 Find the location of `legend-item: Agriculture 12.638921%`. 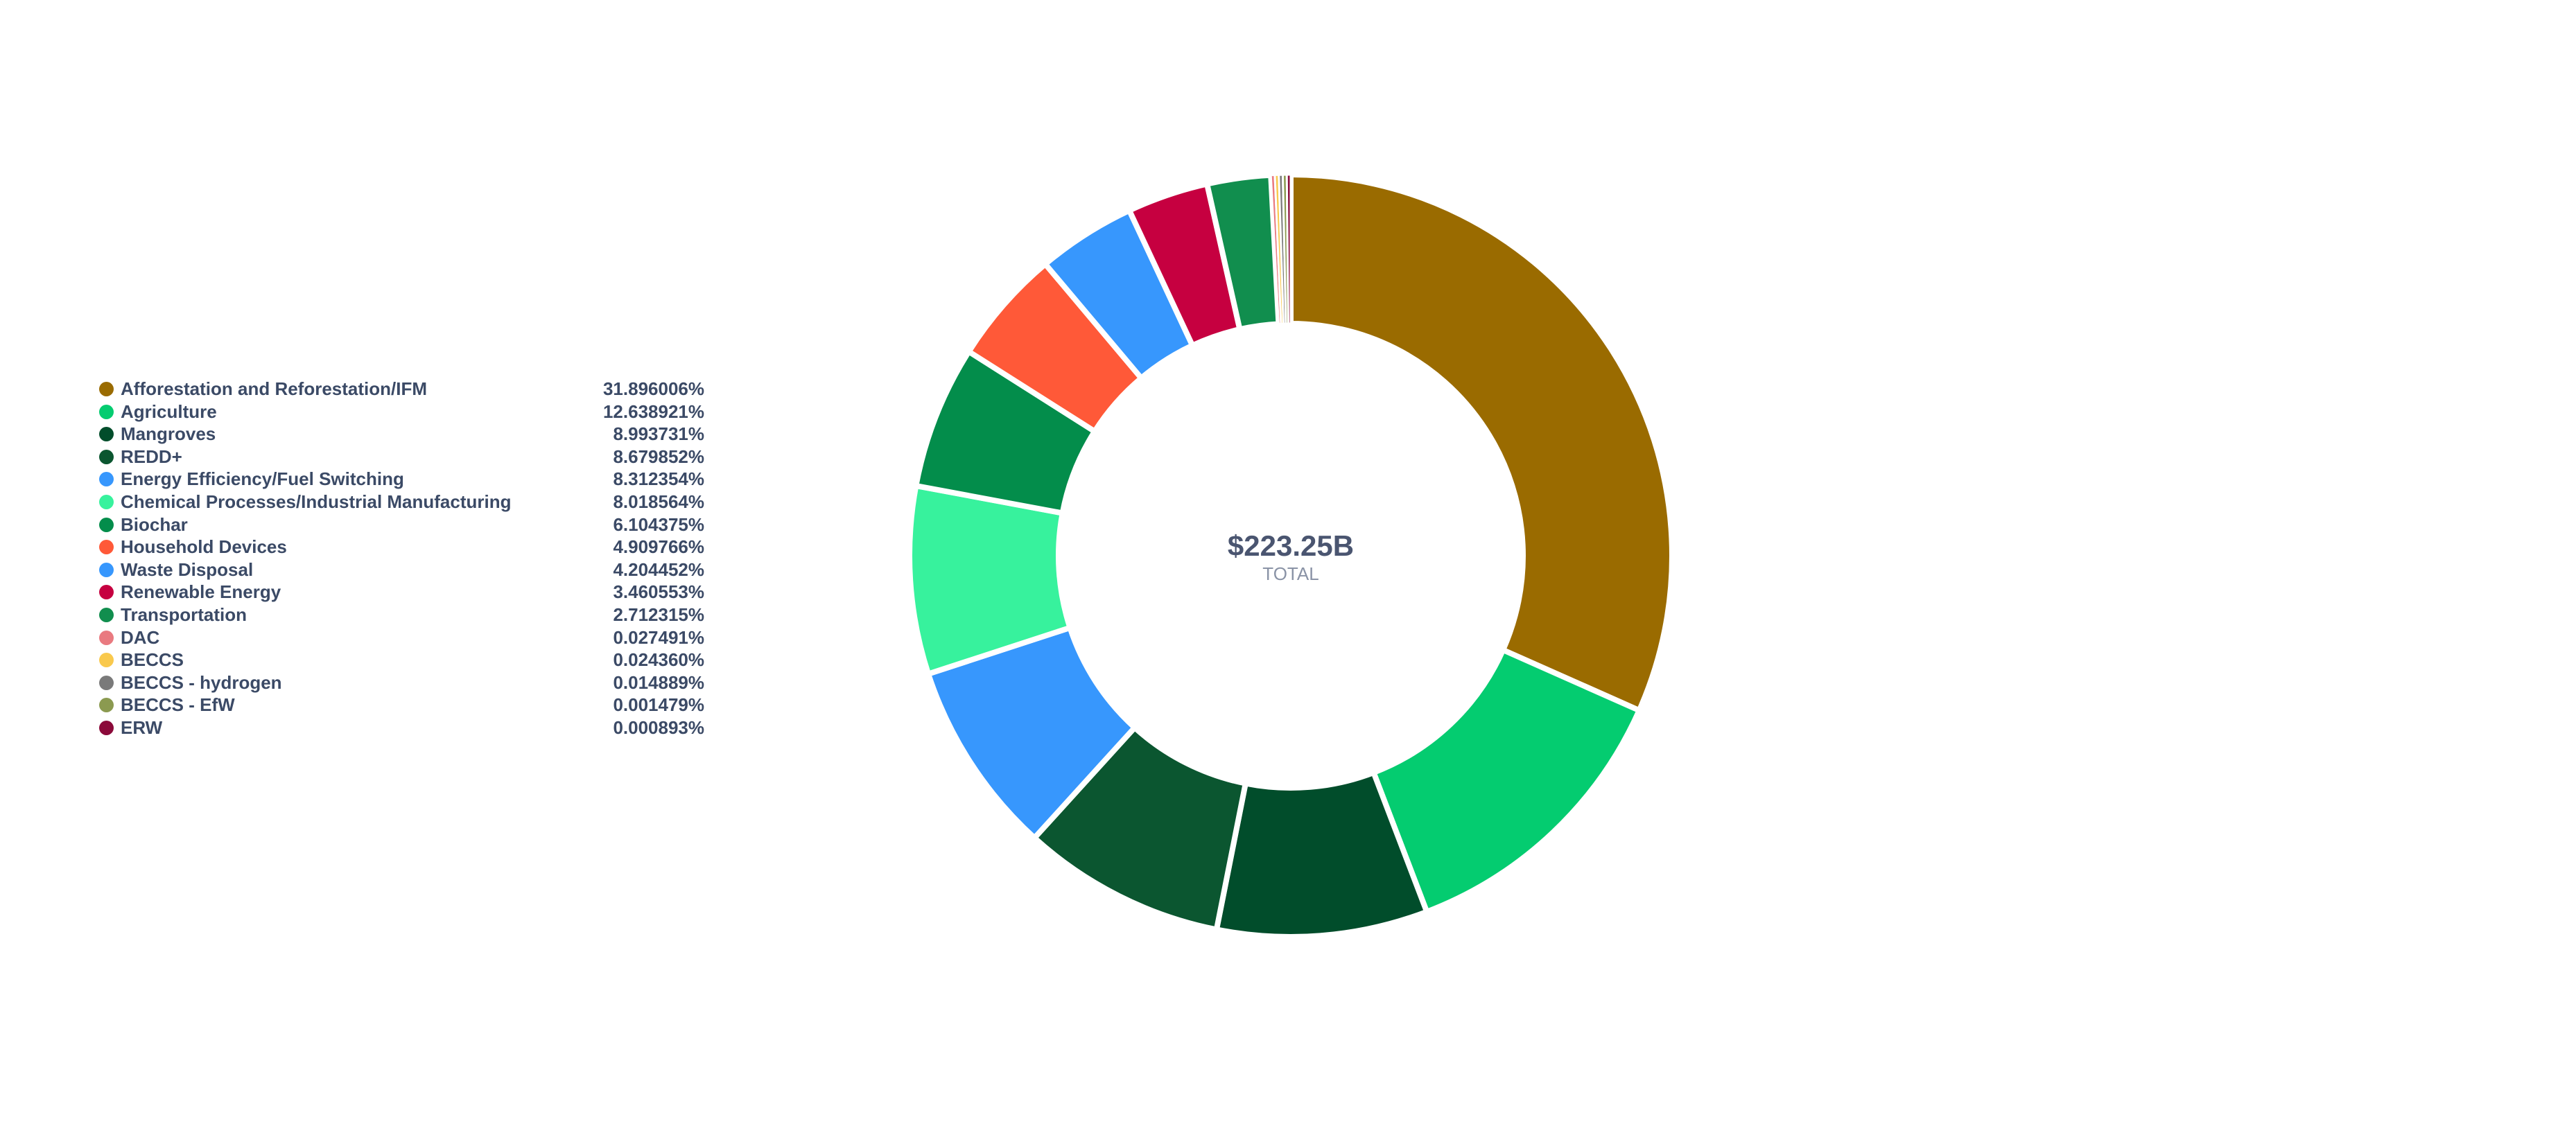

legend-item: Agriculture 12.638921% is located at coordinates (400, 412).